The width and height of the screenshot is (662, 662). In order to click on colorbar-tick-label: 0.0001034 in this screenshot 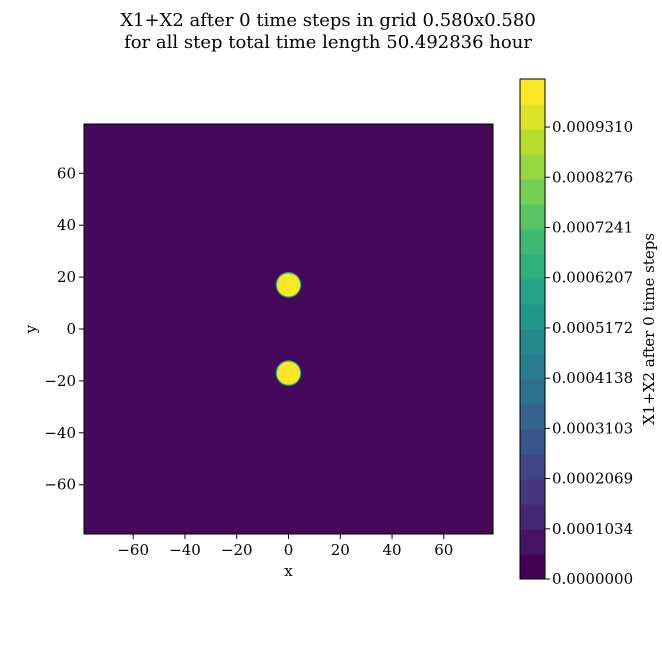, I will do `click(592, 529)`.